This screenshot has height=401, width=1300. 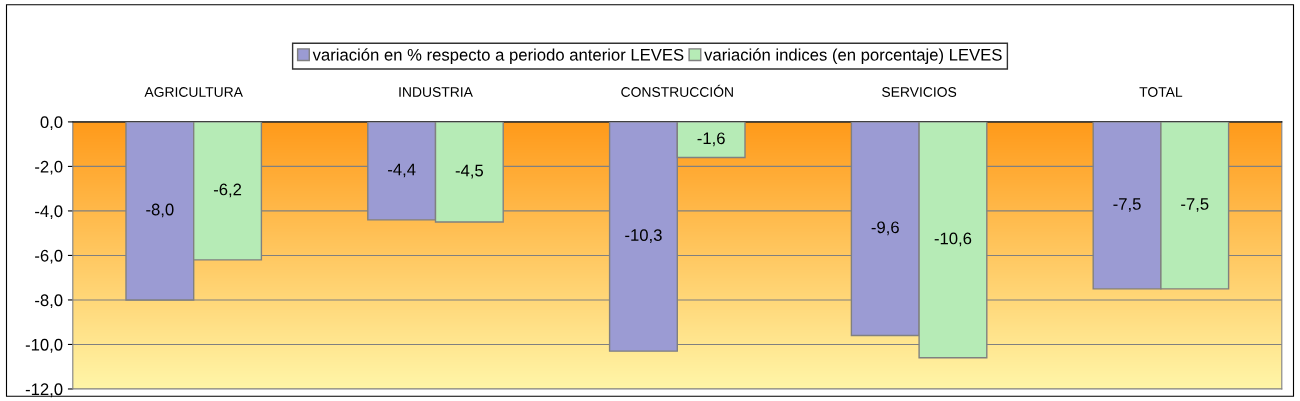 What do you see at coordinates (44, 390) in the screenshot?
I see `y-tick-label: -12,0` at bounding box center [44, 390].